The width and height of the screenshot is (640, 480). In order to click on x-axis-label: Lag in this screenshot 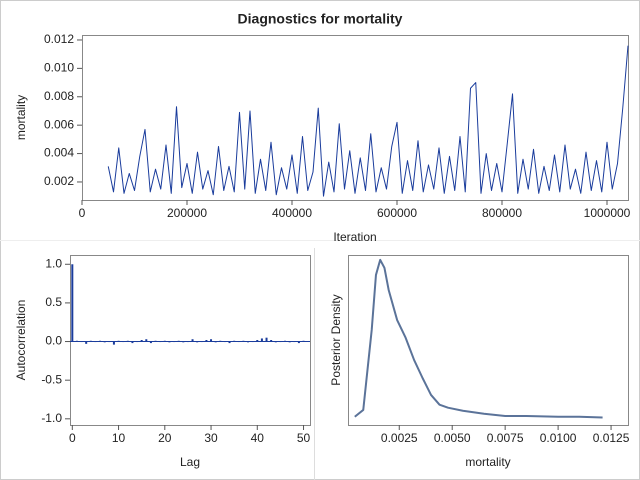, I will do `click(190, 462)`.